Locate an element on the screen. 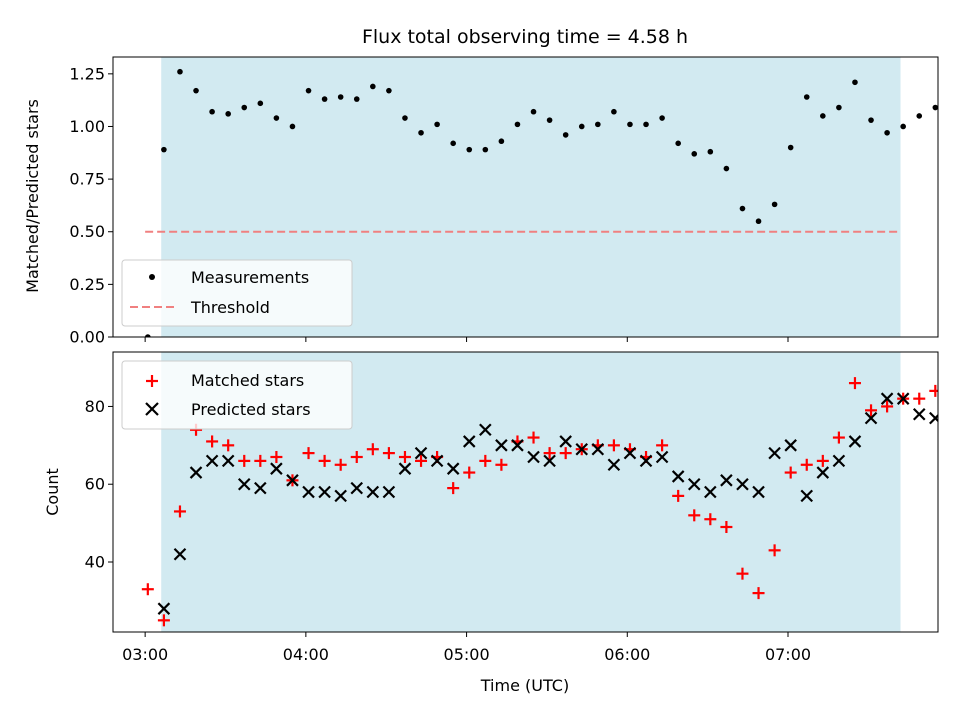  bottom-legend-box is located at coordinates (237, 395).